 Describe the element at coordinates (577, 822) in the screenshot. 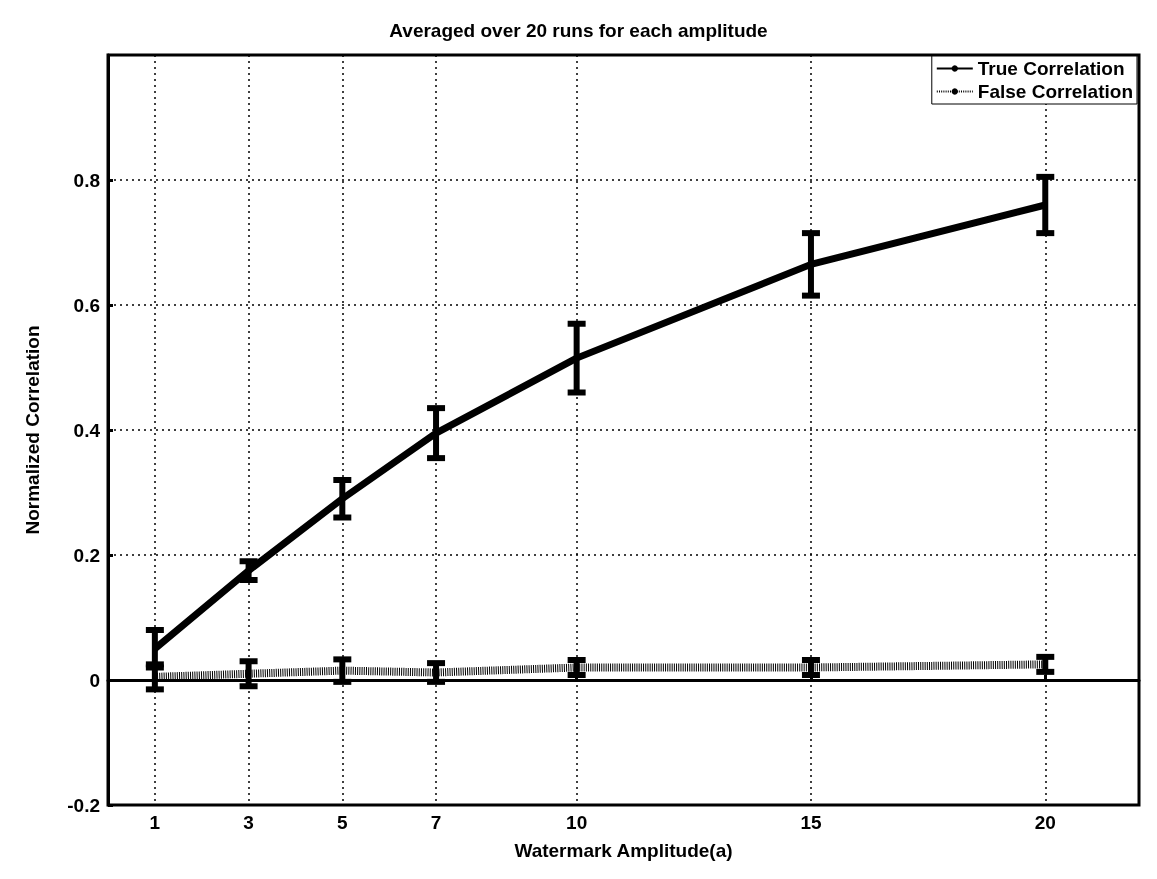

I see `x-tick-label: 10` at that location.